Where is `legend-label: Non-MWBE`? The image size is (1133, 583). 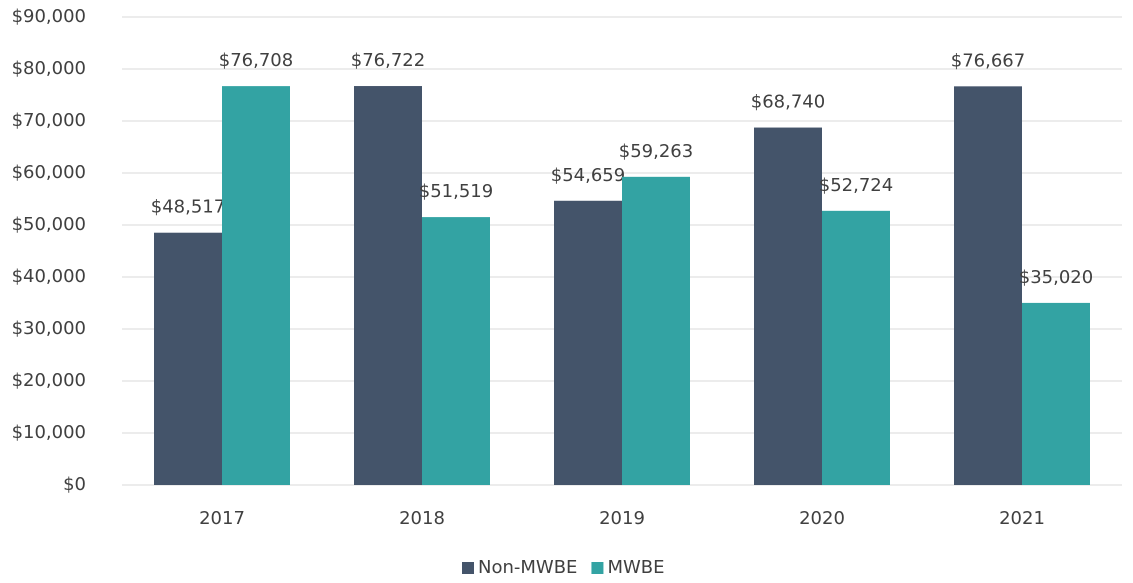 legend-label: Non-MWBE is located at coordinates (527, 567).